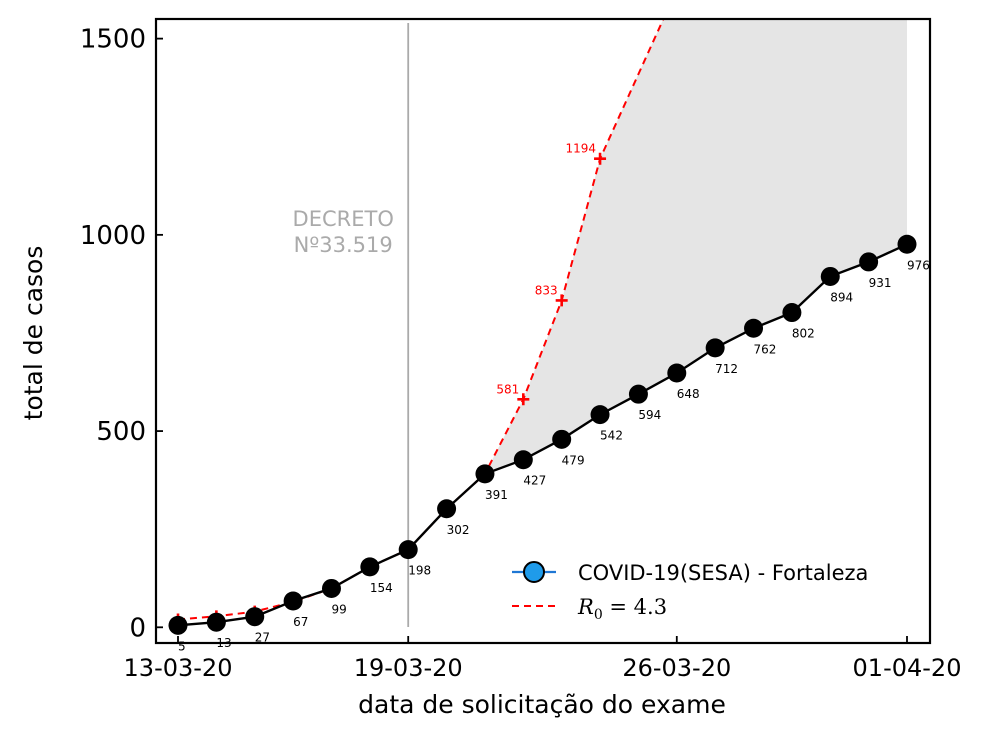 This screenshot has width=984, height=738. I want to click on legend-projection-label: R0 = 4.3, so click(622, 609).